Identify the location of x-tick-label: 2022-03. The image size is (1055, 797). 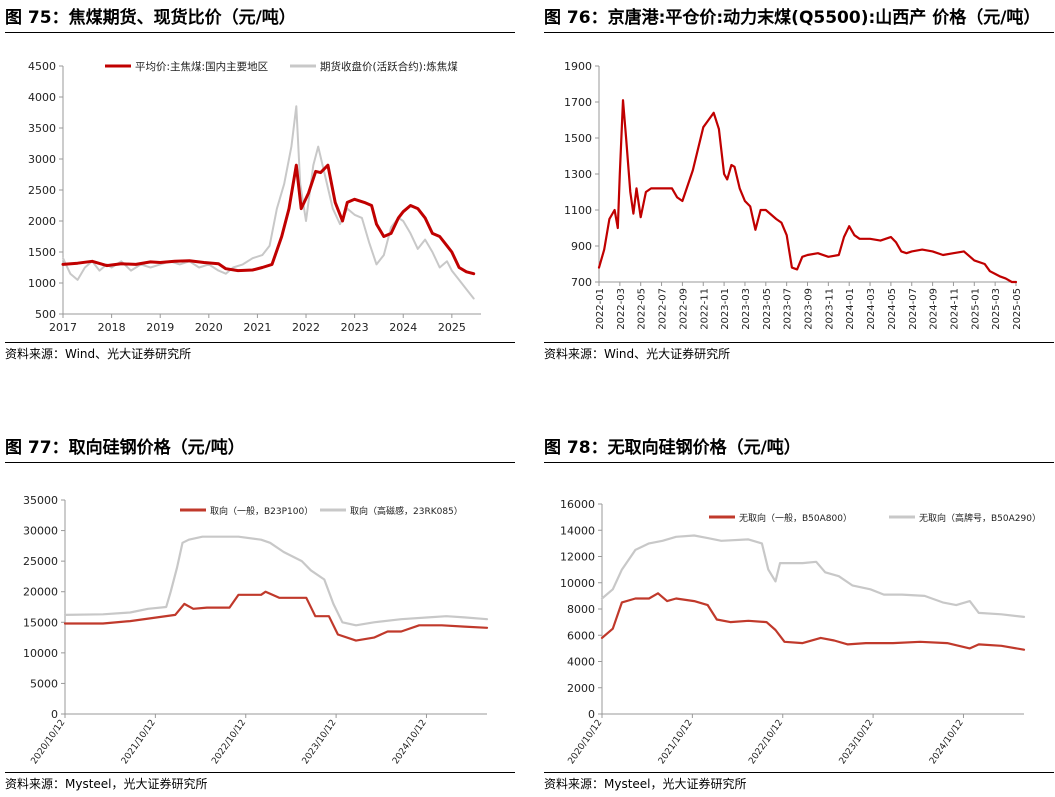
(621, 309).